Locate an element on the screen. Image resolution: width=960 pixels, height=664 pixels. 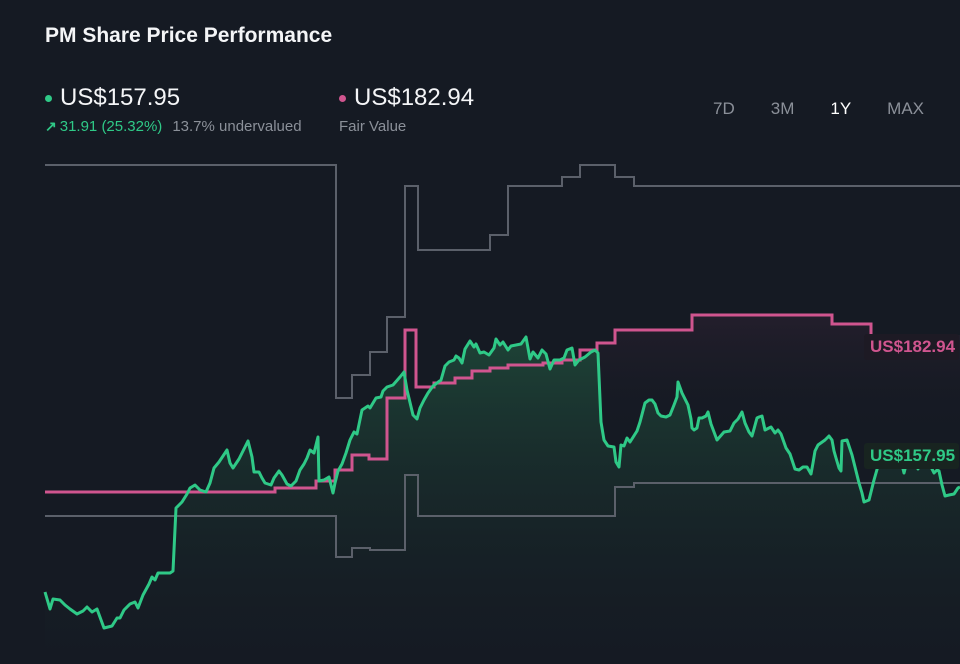
timeframe-selector: 7D 3M 1Y MAX is located at coordinates (818, 109).